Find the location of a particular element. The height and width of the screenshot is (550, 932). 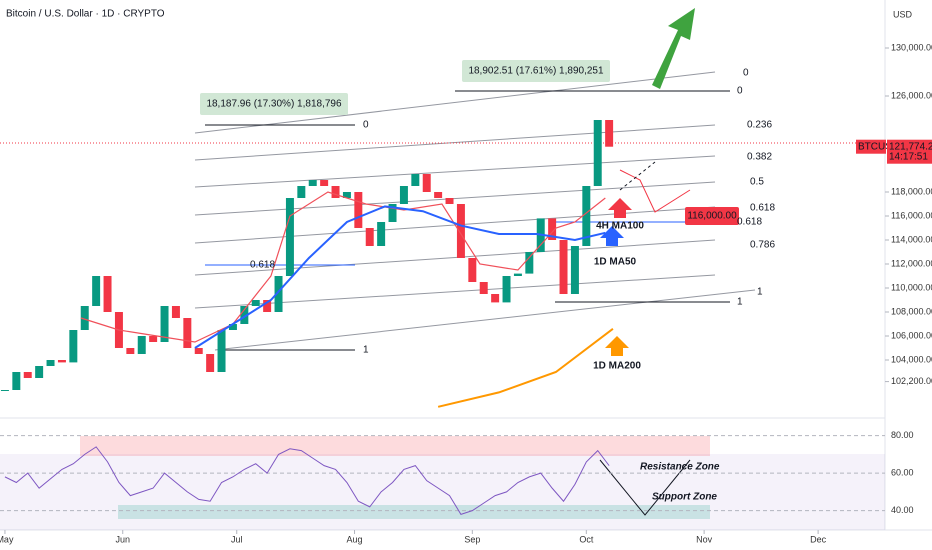

ma-label: 4H MA100 is located at coordinates (620, 226).